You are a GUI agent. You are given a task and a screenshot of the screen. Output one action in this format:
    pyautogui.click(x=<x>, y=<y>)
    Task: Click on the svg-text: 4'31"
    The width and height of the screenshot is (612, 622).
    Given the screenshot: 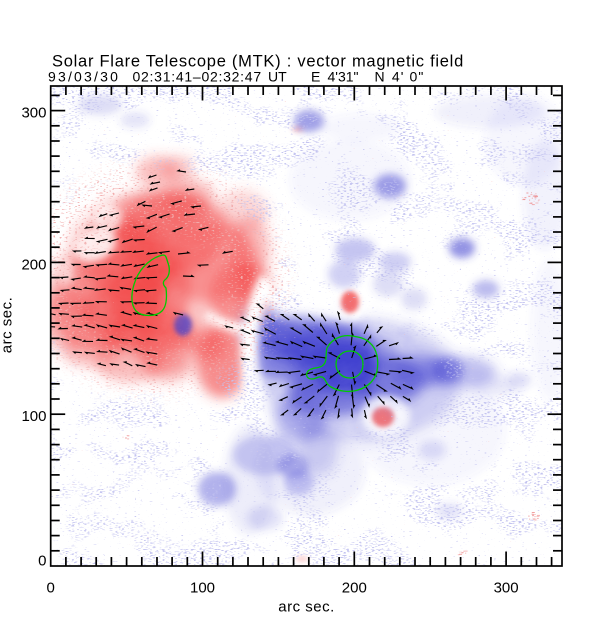 What is the action you would take?
    pyautogui.click(x=343, y=77)
    